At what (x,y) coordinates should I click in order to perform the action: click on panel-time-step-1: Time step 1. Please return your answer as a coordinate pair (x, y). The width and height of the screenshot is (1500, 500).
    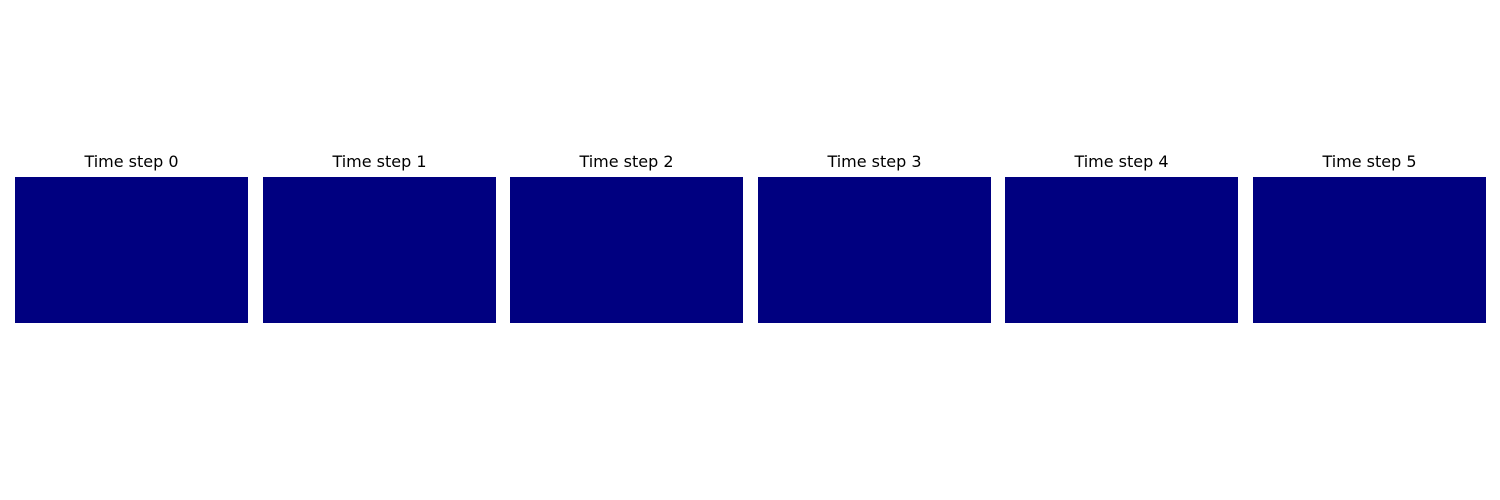
    Looking at the image, I should click on (379, 236).